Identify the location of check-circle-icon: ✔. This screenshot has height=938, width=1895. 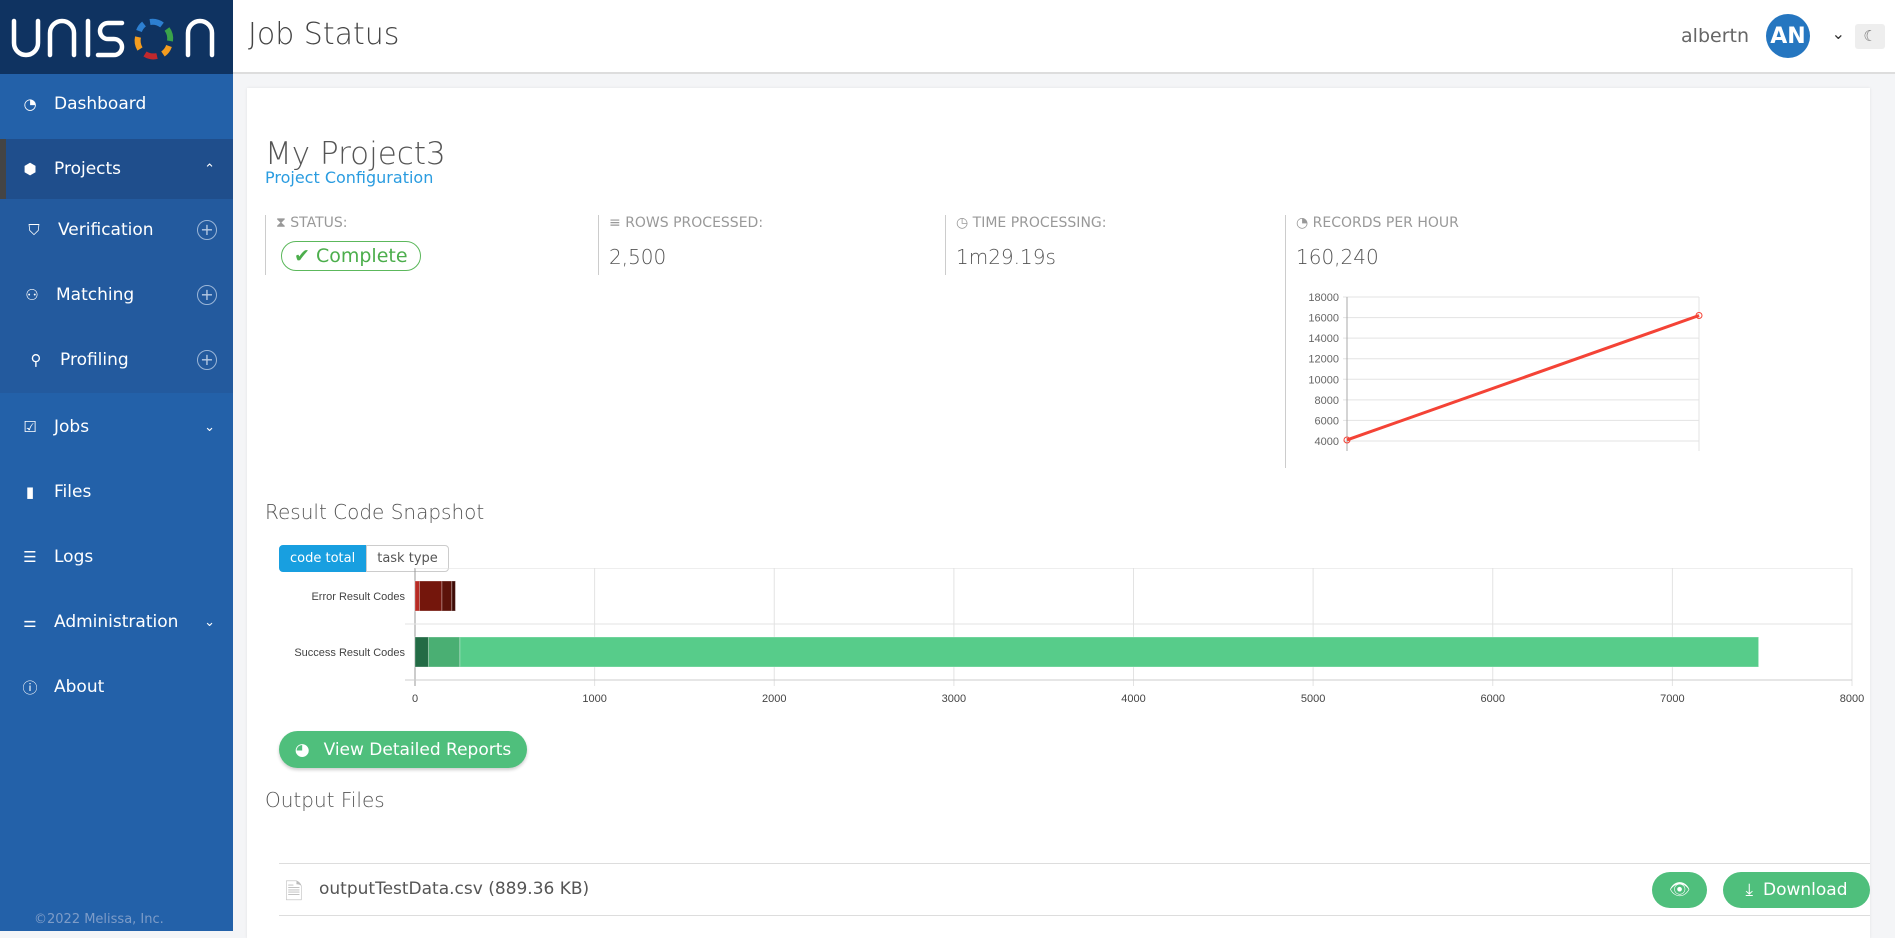
(305, 256).